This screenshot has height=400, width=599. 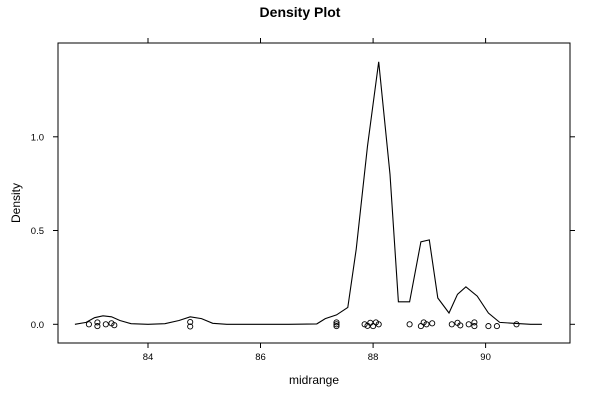 I want to click on rug-points-layer, so click(x=302, y=324).